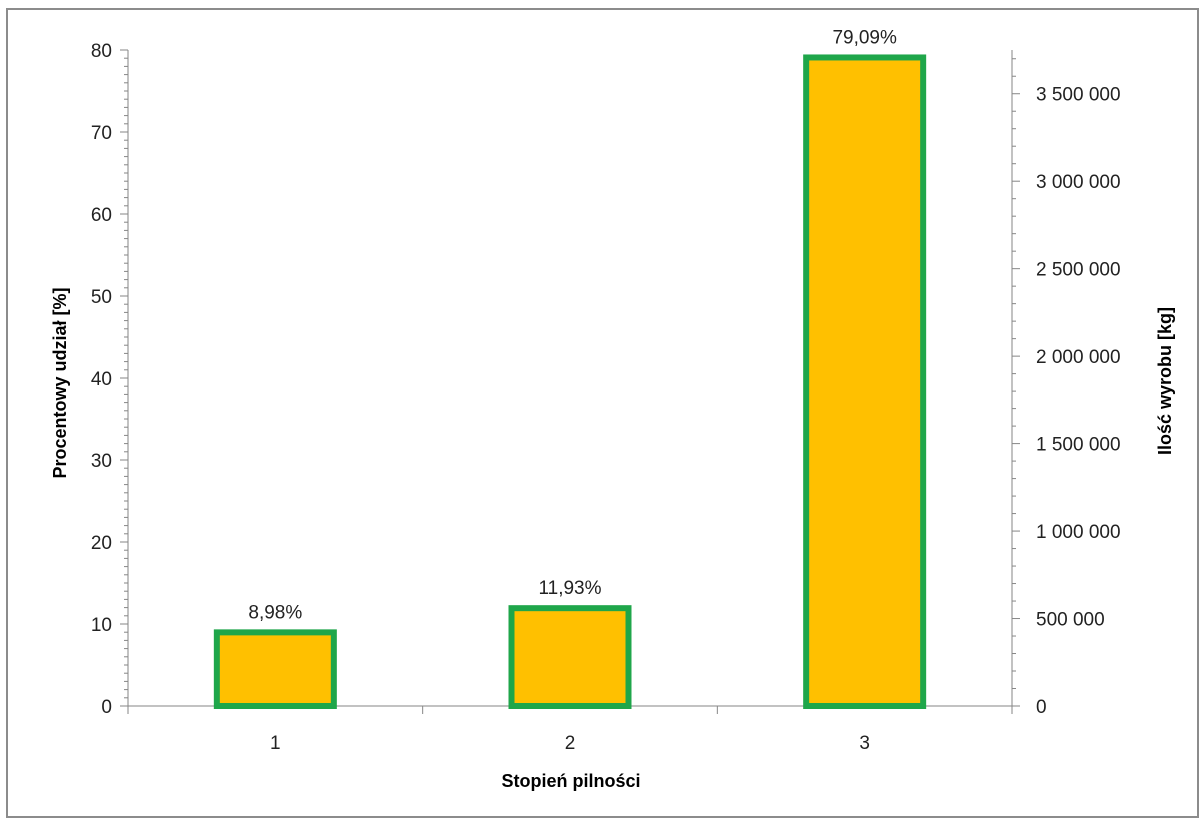 This screenshot has width=1203, height=823. What do you see at coordinates (101, 297) in the screenshot?
I see `y-tick-label: 50` at bounding box center [101, 297].